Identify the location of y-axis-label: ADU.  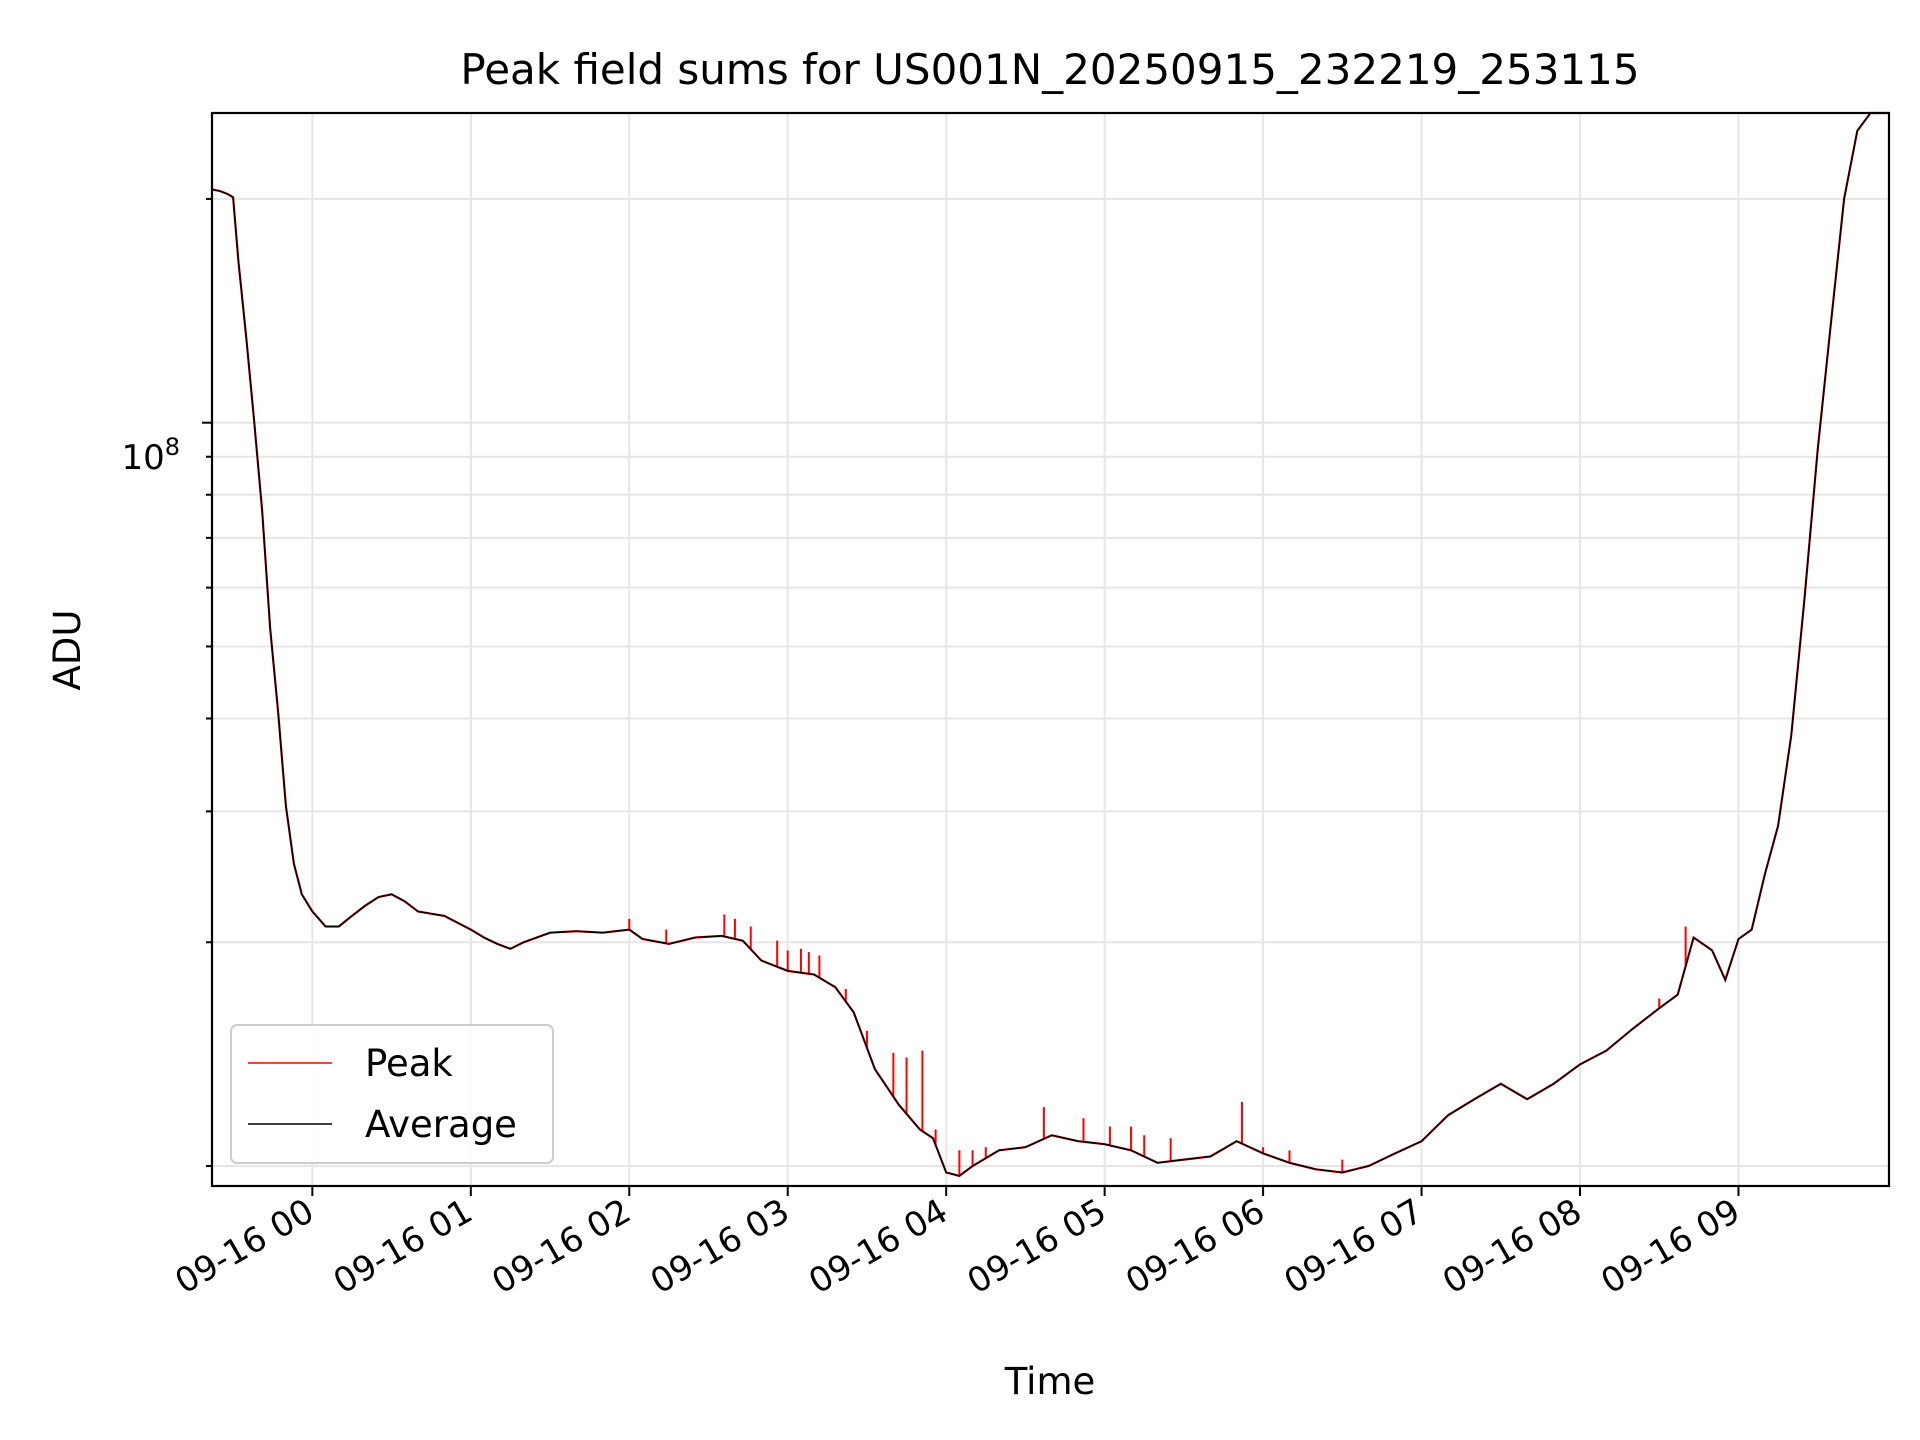
(67, 650).